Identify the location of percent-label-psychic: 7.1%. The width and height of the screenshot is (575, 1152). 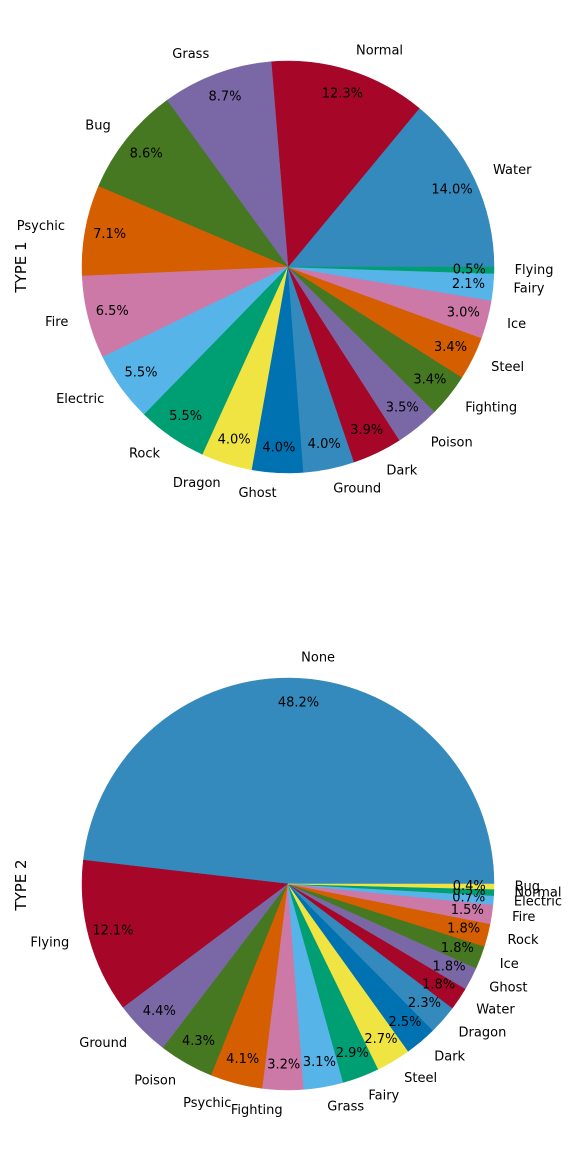
(109, 234).